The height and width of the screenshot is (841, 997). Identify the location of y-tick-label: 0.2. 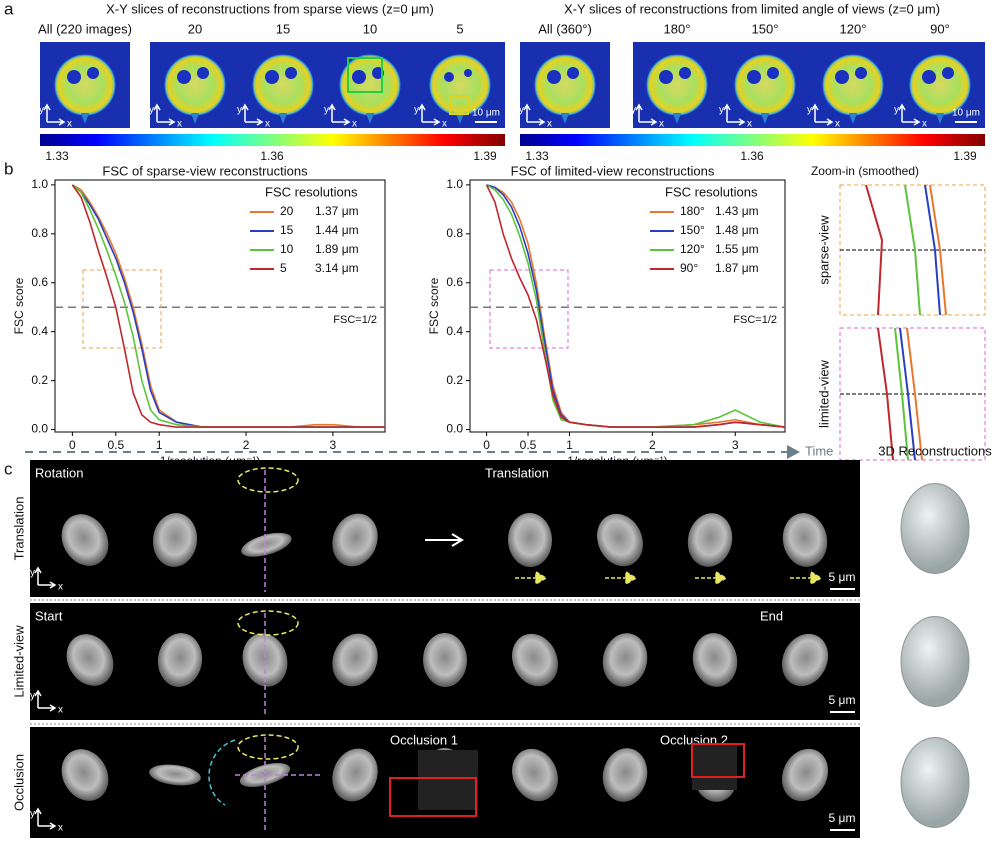
(454, 380).